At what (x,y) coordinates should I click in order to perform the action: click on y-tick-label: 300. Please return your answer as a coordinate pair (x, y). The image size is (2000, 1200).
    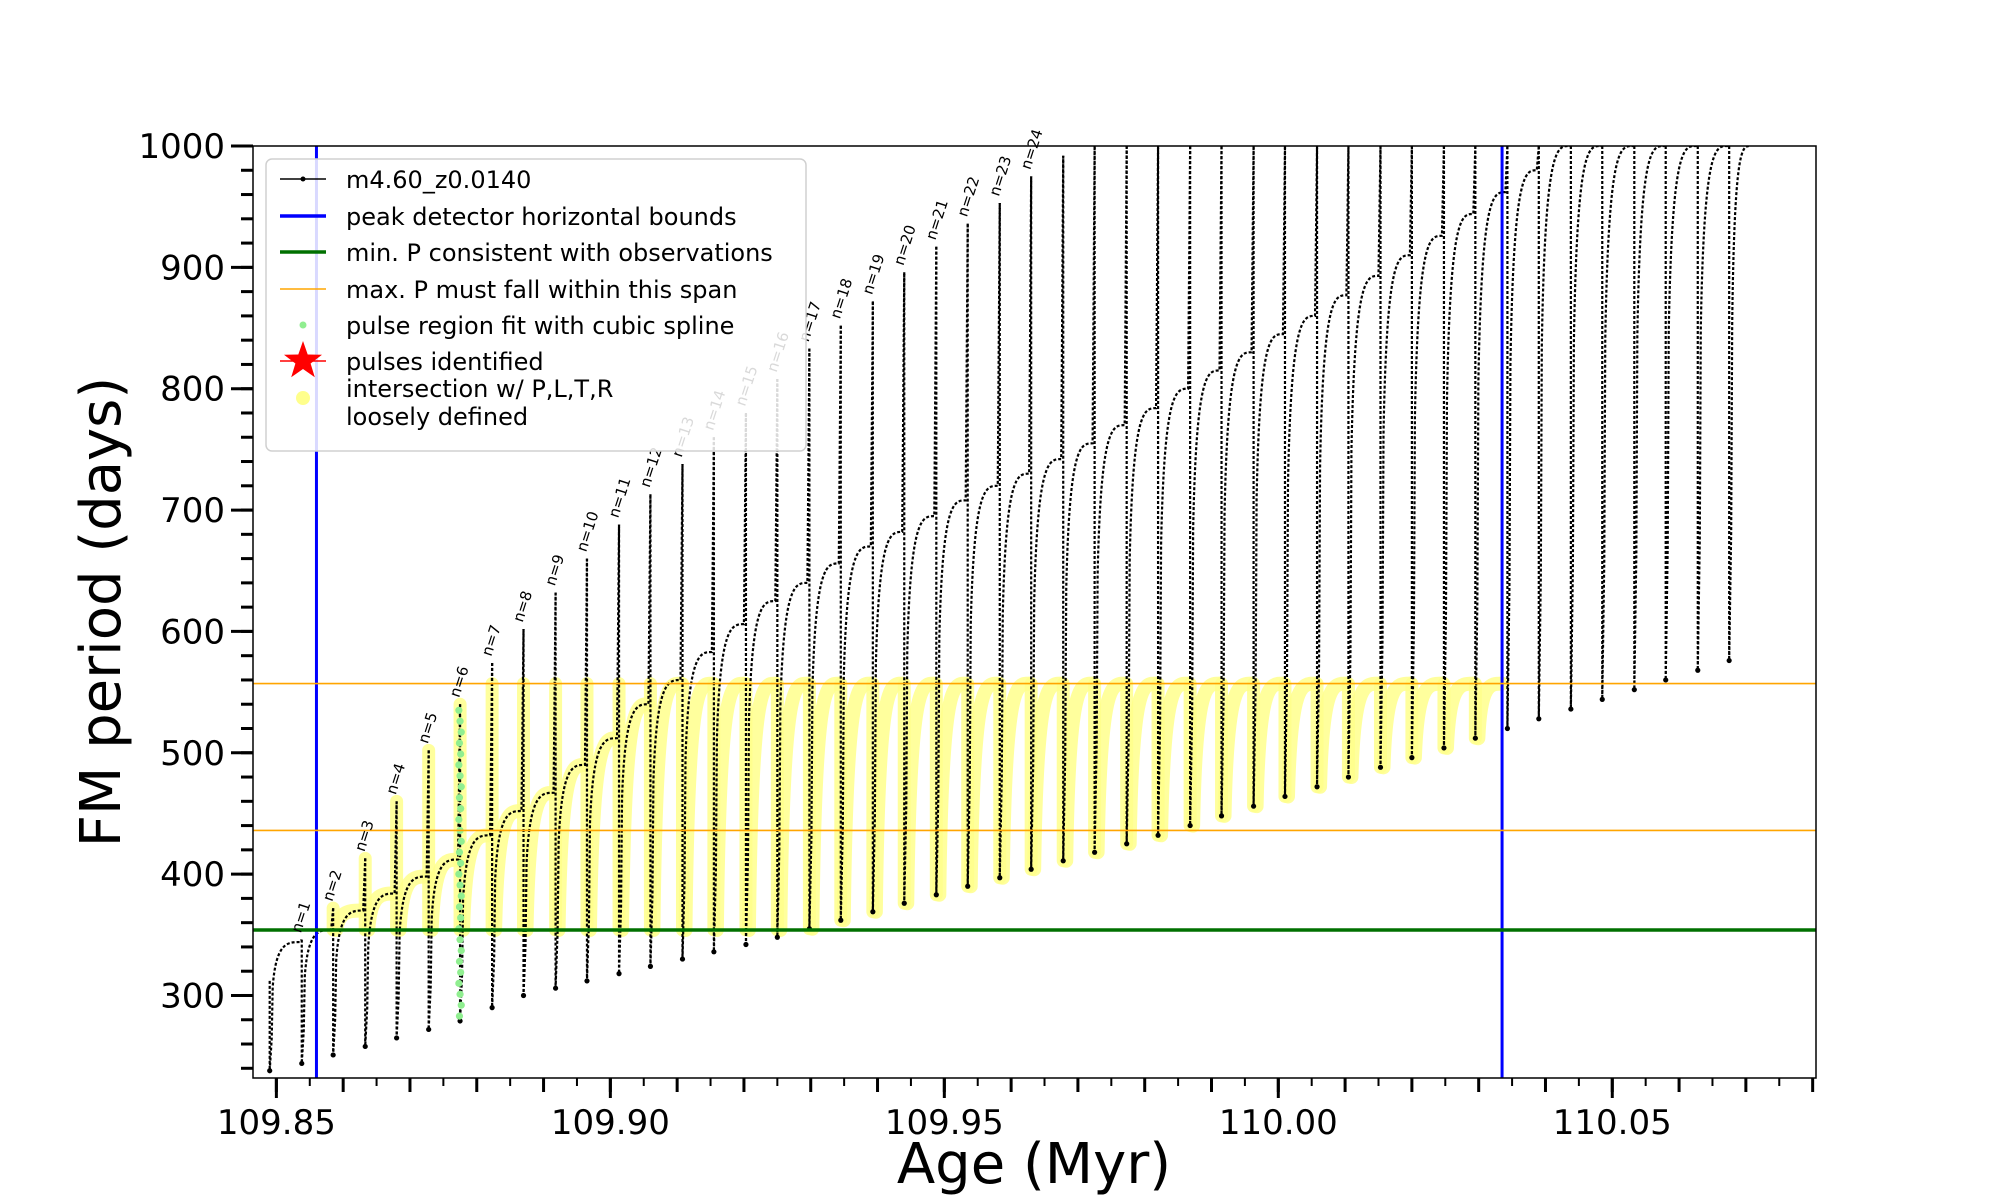
    Looking at the image, I should click on (192, 996).